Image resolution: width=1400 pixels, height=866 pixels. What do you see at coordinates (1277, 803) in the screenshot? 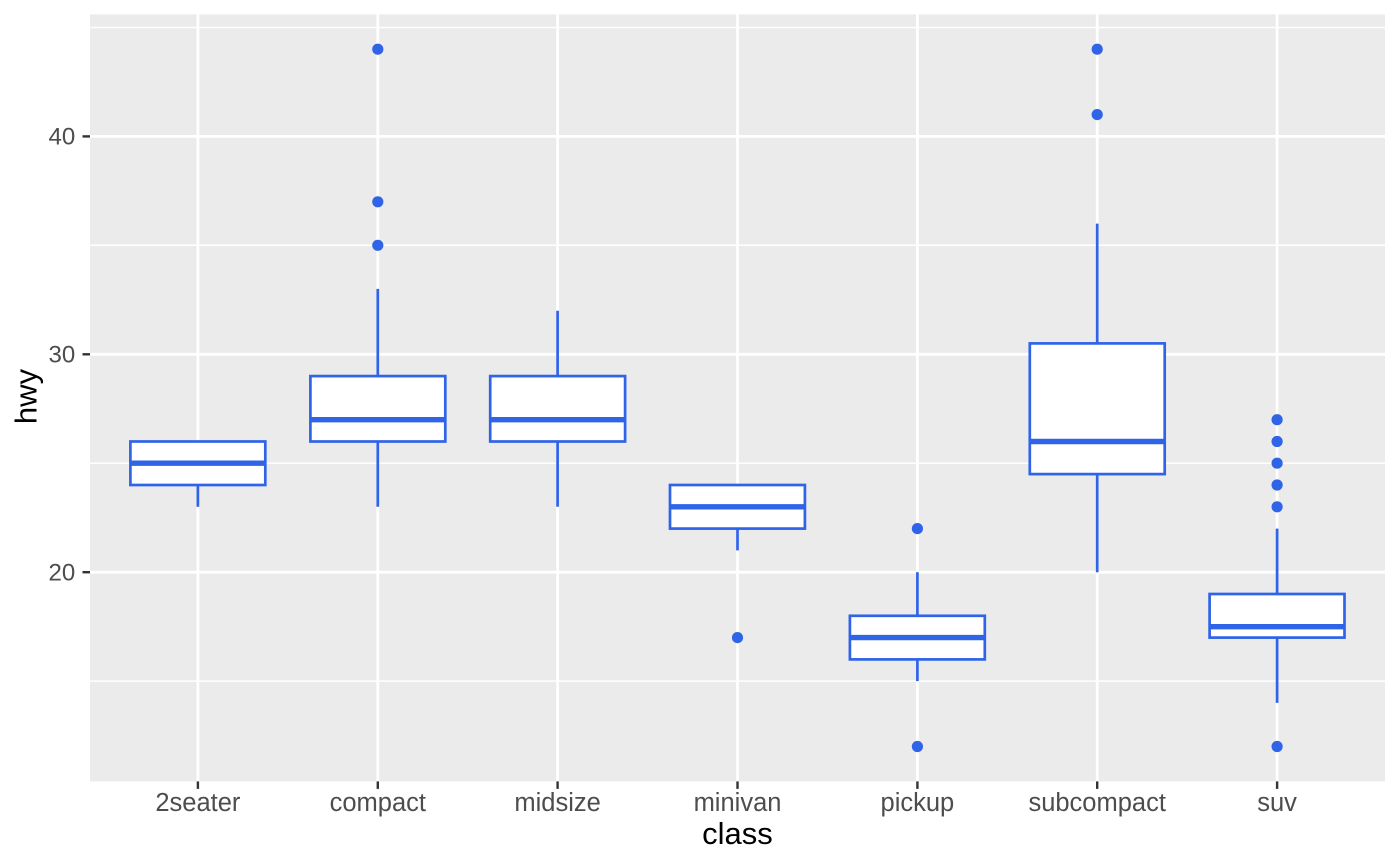
I see `svg-text: suv` at bounding box center [1277, 803].